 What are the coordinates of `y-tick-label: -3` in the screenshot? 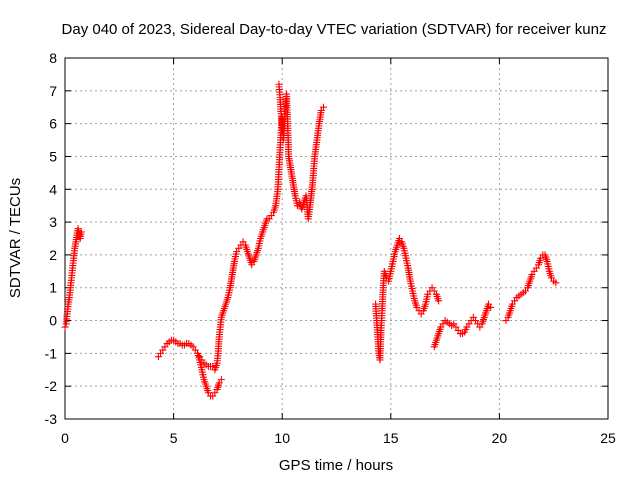 It's located at (51, 419).